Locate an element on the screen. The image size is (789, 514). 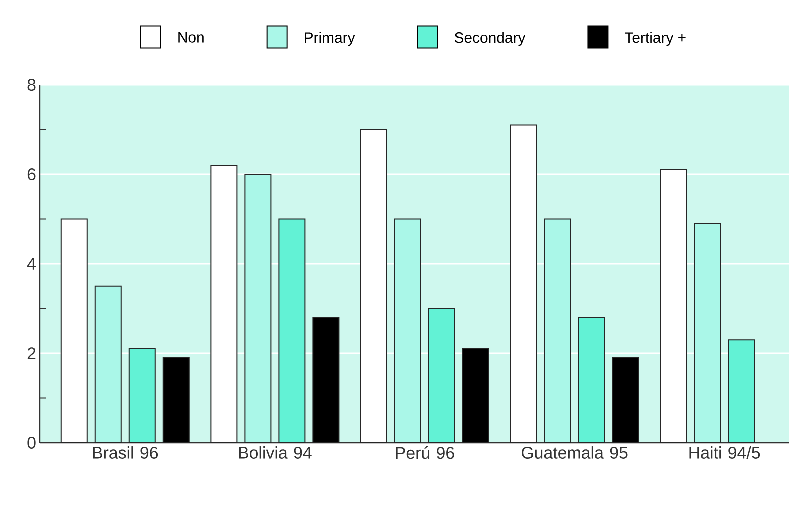
y-tick-label: 8 is located at coordinates (32, 85).